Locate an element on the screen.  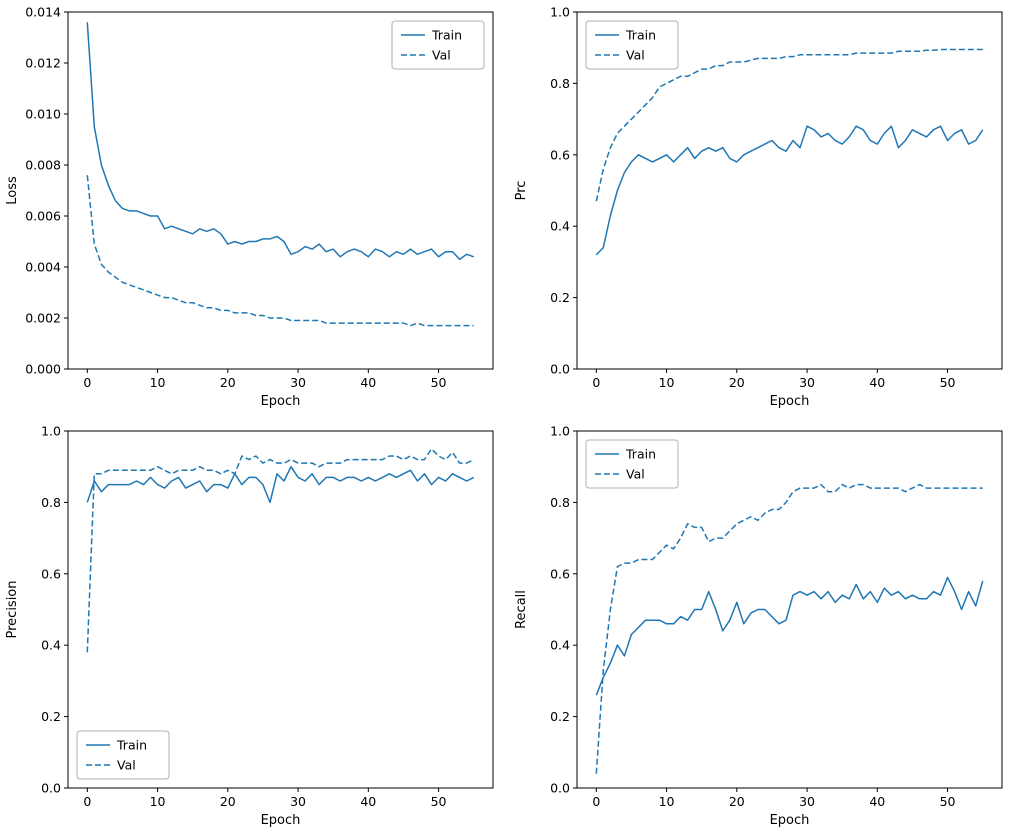
prc-train-line is located at coordinates (789, 190).